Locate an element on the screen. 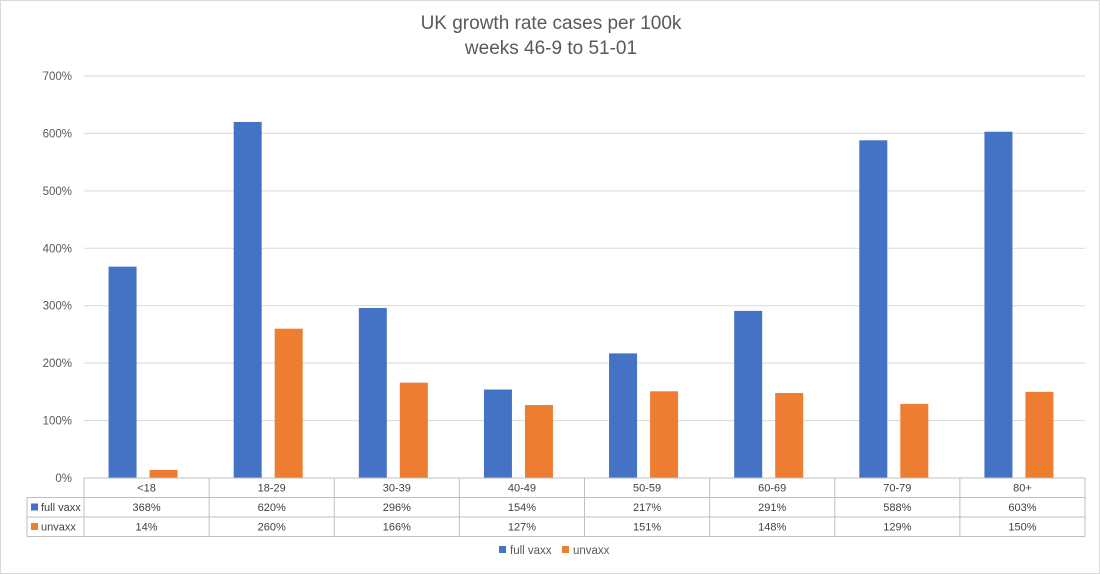 The image size is (1100, 575). y-tick-label: 400% is located at coordinates (57, 249).